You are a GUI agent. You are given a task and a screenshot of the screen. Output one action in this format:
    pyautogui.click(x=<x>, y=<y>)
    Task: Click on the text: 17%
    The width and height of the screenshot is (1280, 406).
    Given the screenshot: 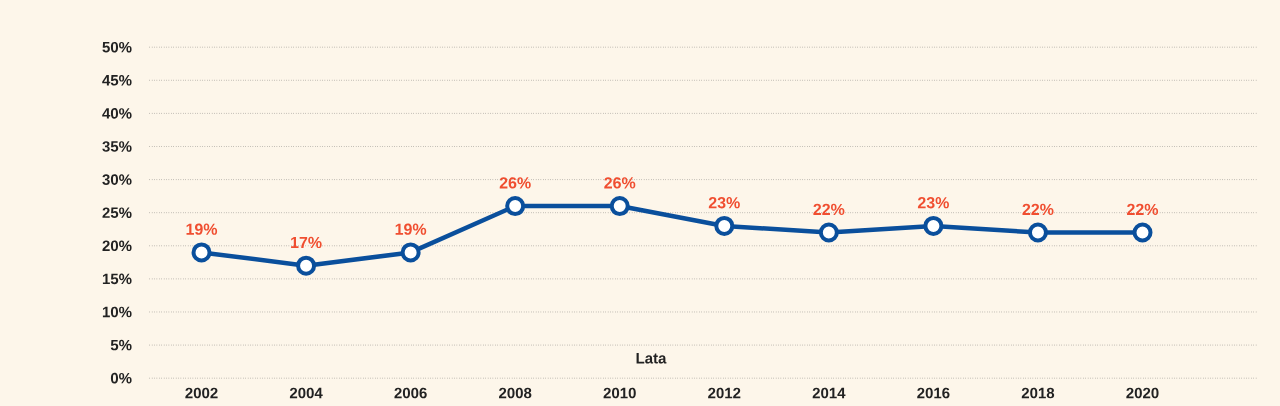 What is the action you would take?
    pyautogui.click(x=306, y=242)
    